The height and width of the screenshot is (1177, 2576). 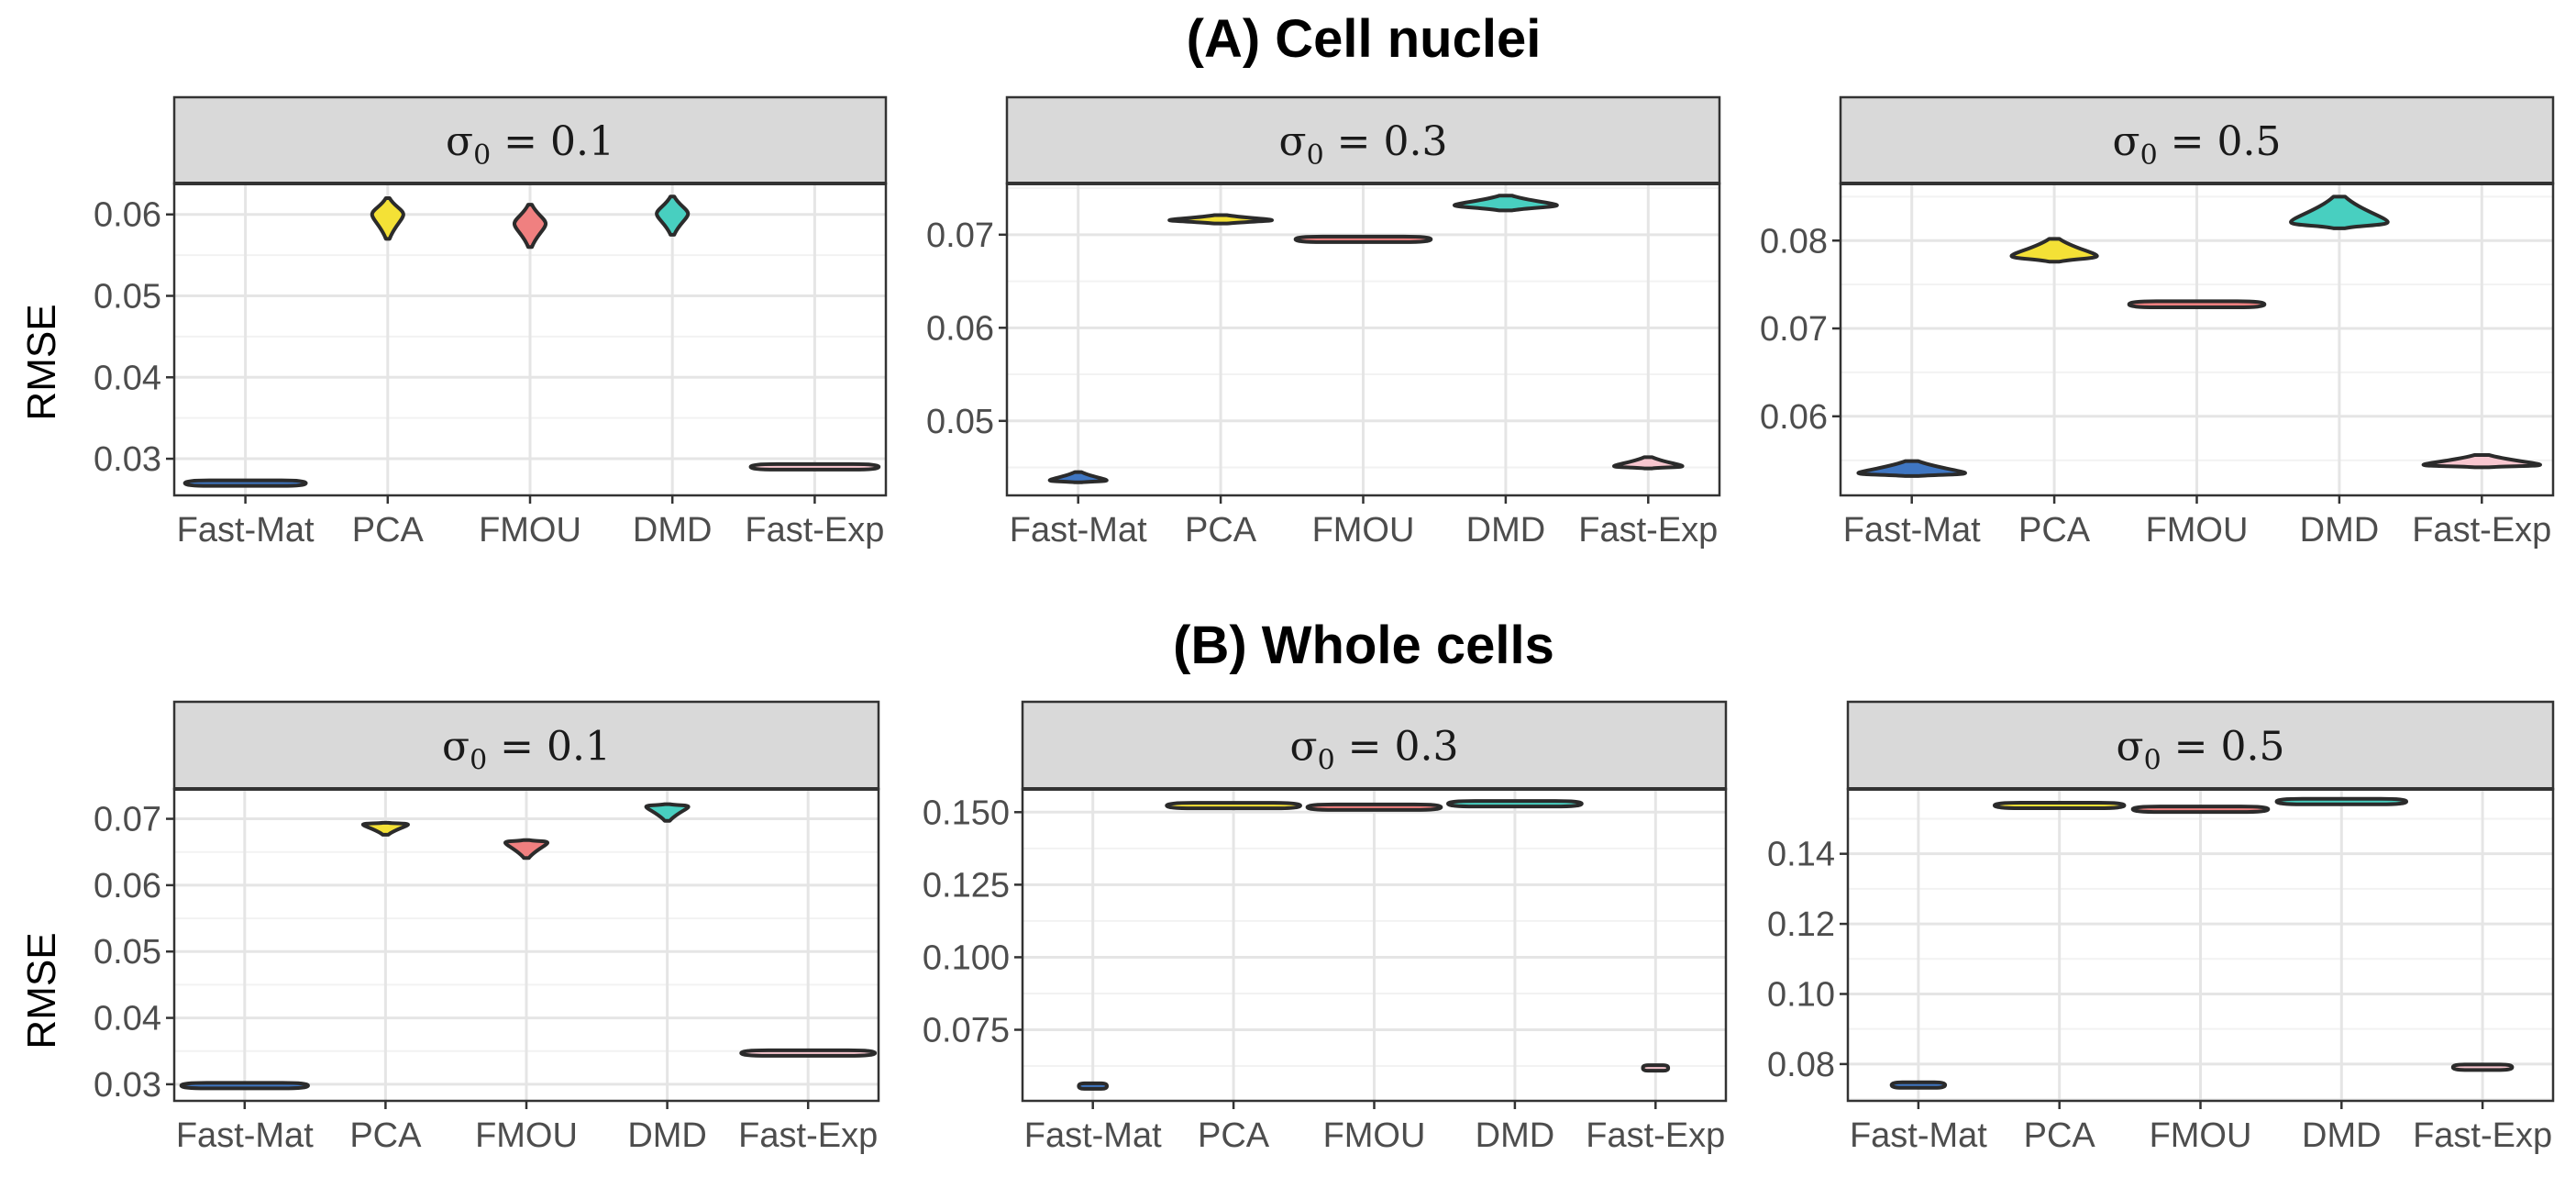 What do you see at coordinates (966, 957) in the screenshot?
I see `y-tick-label: 0.100` at bounding box center [966, 957].